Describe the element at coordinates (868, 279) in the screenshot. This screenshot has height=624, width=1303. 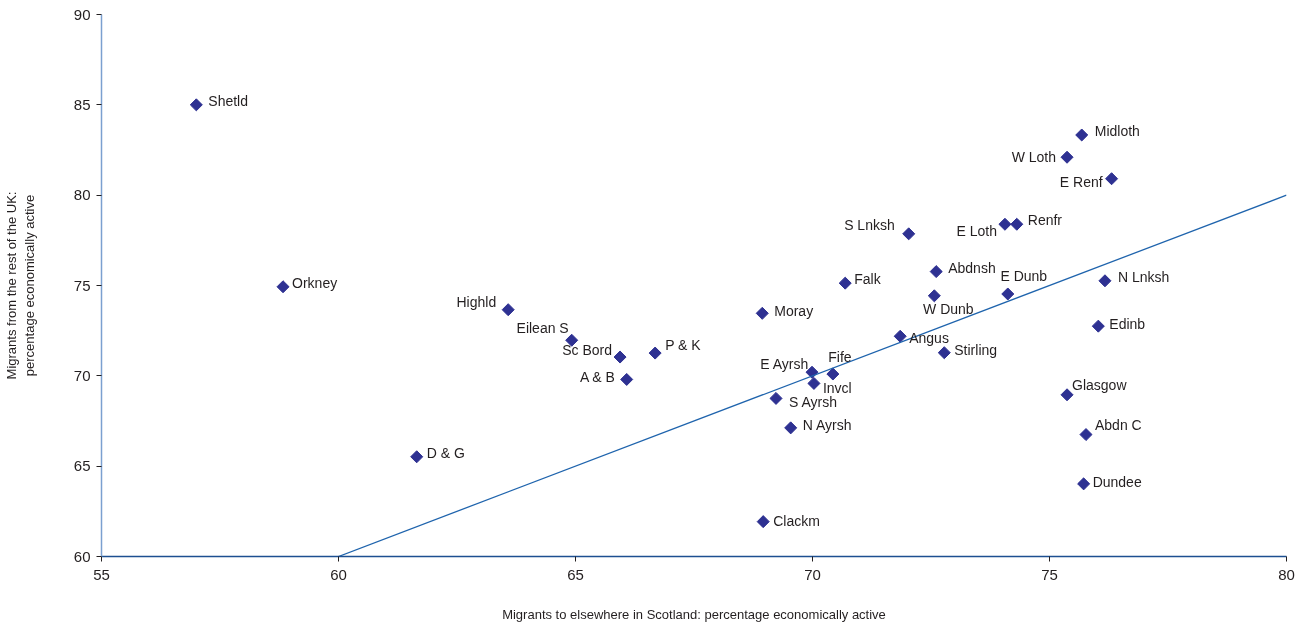
I see `annotation: Falk` at that location.